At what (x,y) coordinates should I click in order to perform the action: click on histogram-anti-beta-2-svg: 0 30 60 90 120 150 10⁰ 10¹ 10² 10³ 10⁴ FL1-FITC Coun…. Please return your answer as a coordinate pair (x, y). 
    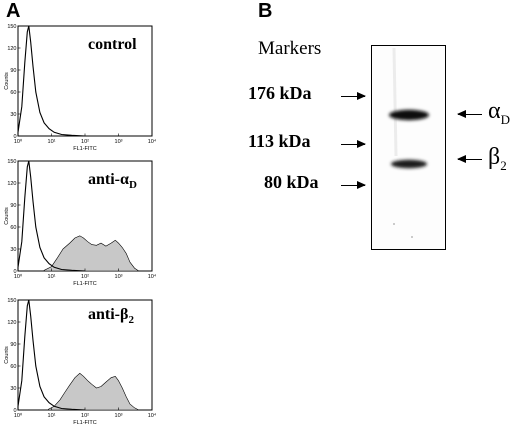
    Looking at the image, I should click on (80, 362).